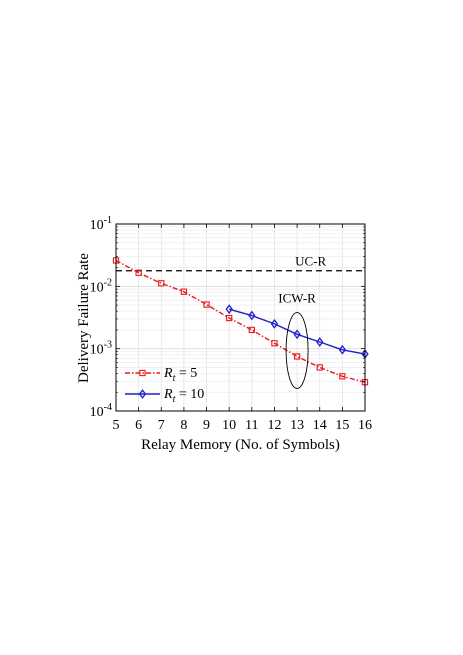 The image size is (463, 655). What do you see at coordinates (297, 350) in the screenshot?
I see `annotation-ellipse` at bounding box center [297, 350].